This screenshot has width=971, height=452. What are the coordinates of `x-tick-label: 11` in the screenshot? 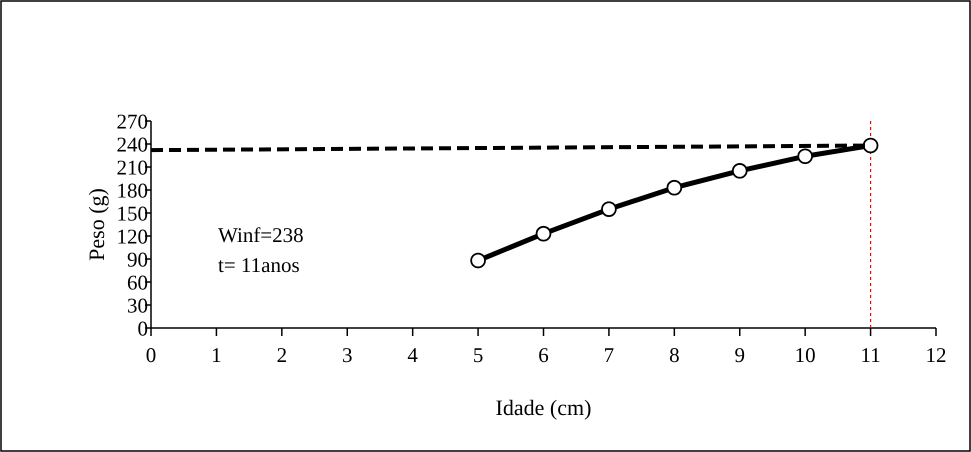 It's located at (870, 355).